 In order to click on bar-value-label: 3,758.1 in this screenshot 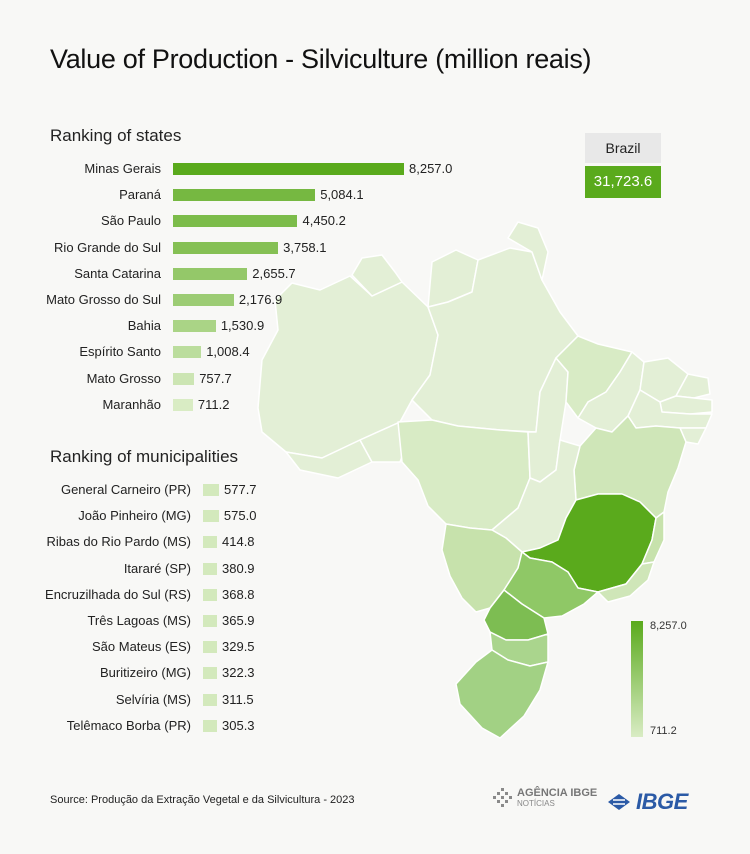, I will do `click(305, 247)`.